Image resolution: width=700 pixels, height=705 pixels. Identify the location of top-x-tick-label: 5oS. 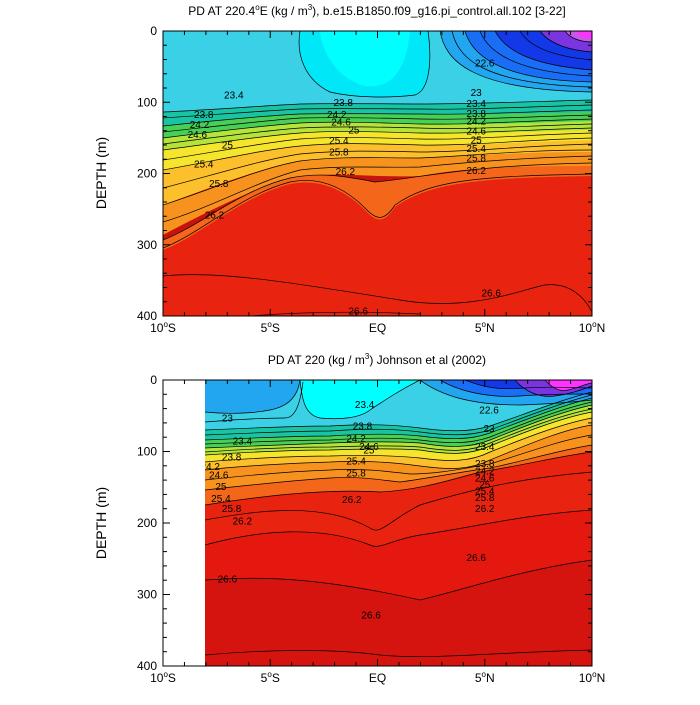
(270, 327).